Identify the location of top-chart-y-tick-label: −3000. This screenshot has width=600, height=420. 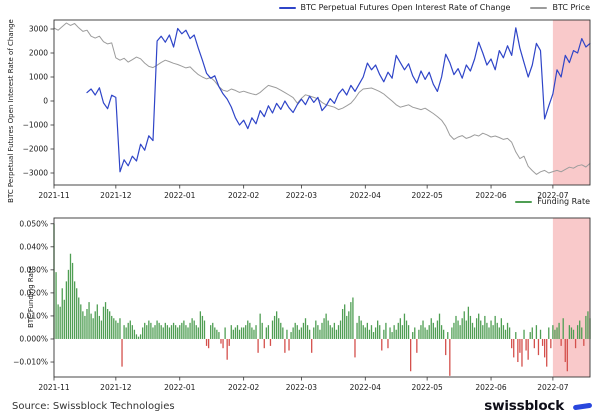
(36, 173).